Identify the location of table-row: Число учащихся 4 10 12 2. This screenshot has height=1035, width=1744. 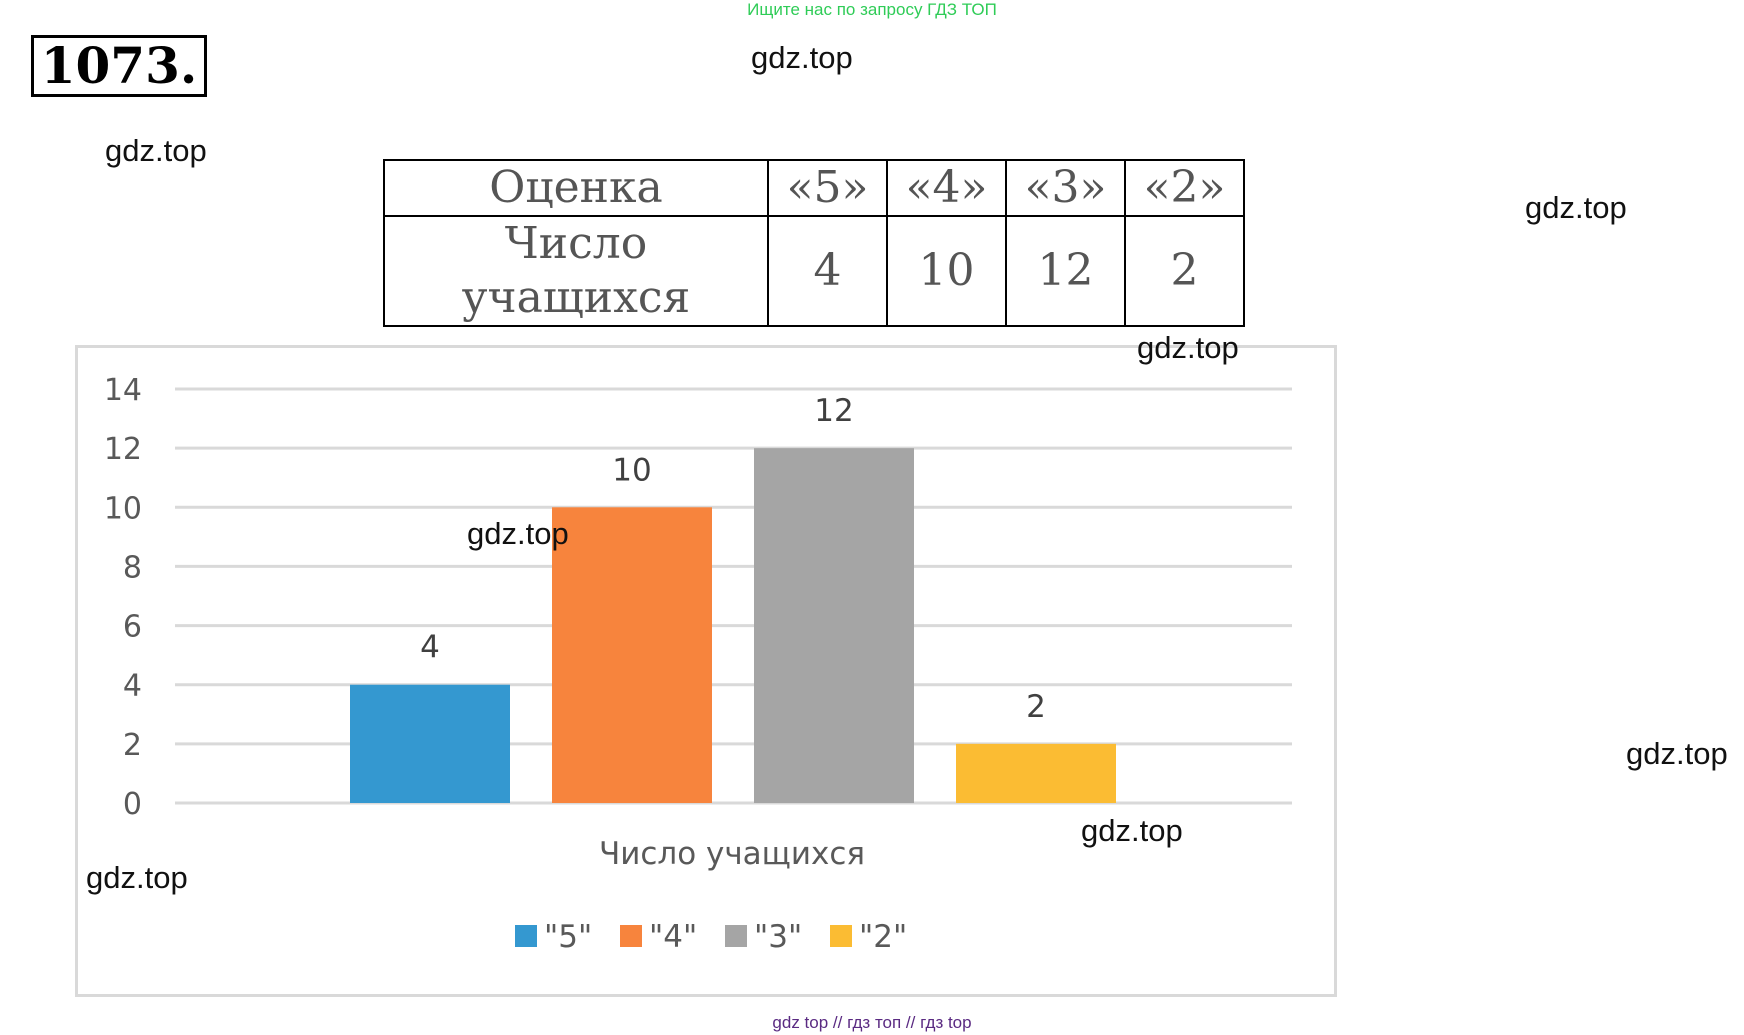
(814, 271).